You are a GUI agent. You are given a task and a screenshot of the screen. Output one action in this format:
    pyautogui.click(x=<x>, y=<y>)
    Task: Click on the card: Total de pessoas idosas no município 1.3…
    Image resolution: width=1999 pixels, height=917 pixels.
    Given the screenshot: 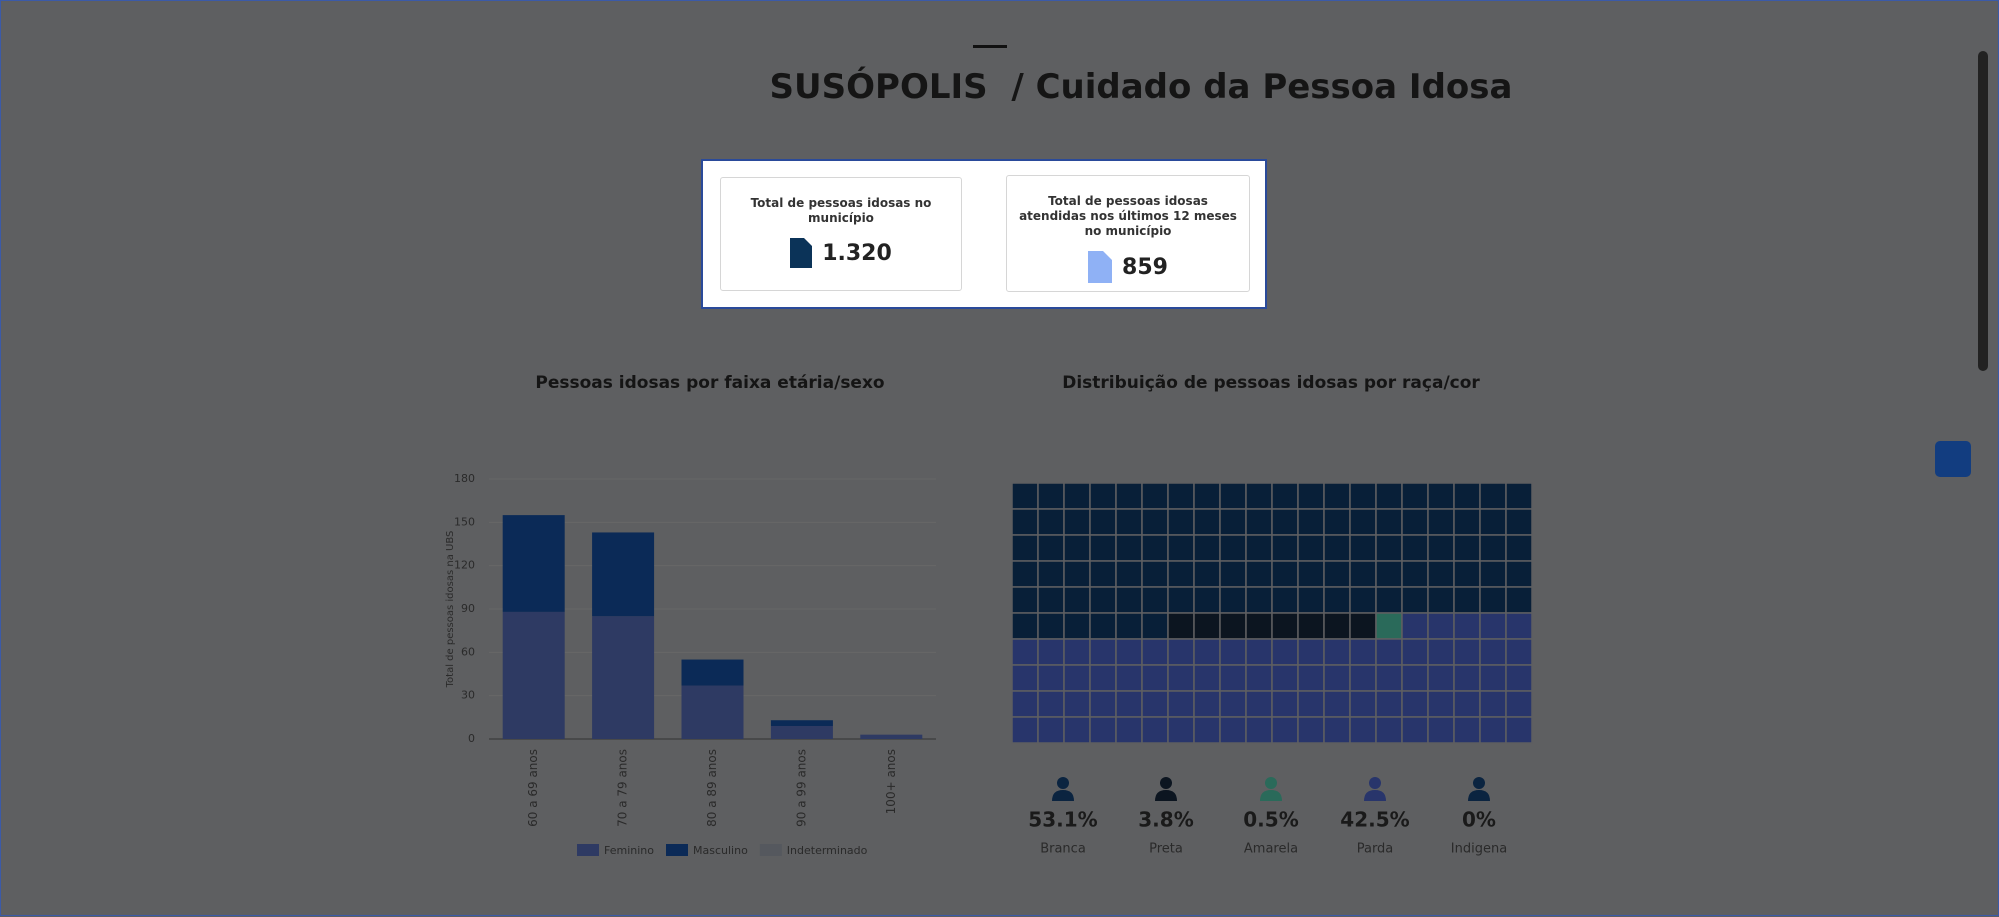 What is the action you would take?
    pyautogui.click(x=841, y=234)
    